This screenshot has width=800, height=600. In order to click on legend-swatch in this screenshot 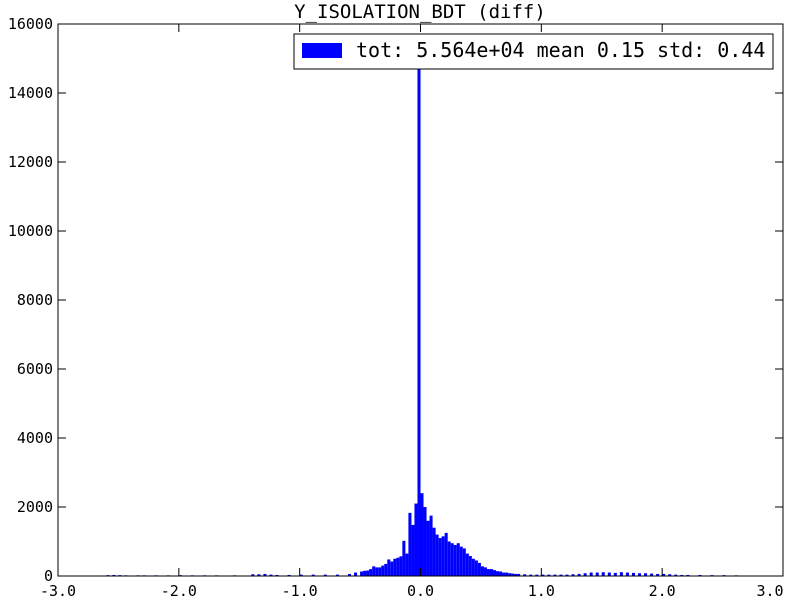, I will do `click(322, 50)`.